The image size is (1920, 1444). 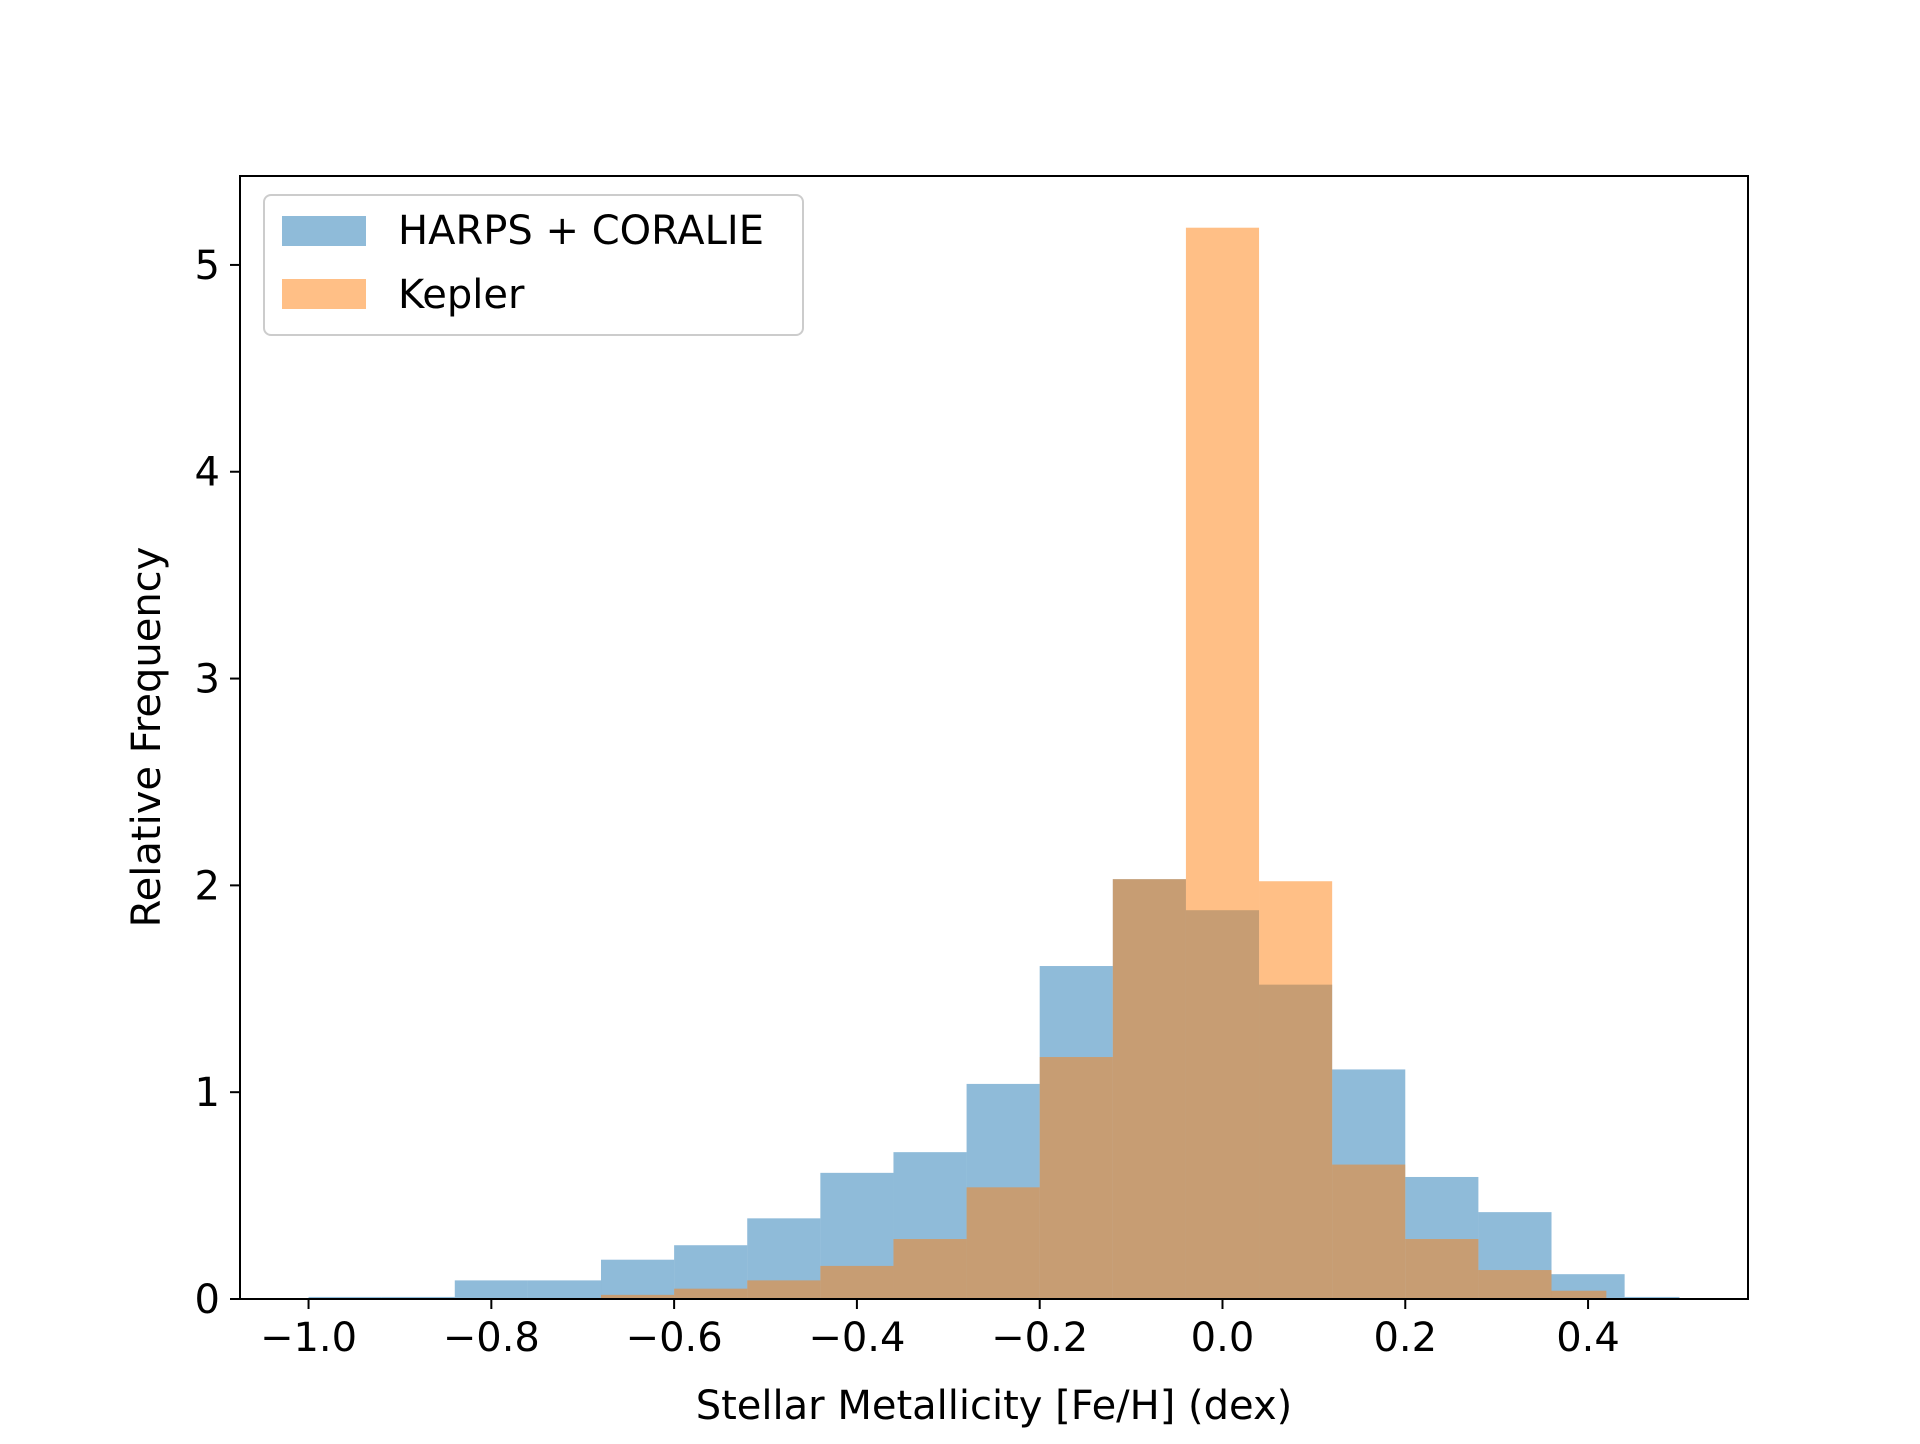 I want to click on x-axis-ticks: −1.0 −0.8 −0.6 −0.4 −0.2 0.0 0.2 0.4, so click(x=940, y=1330).